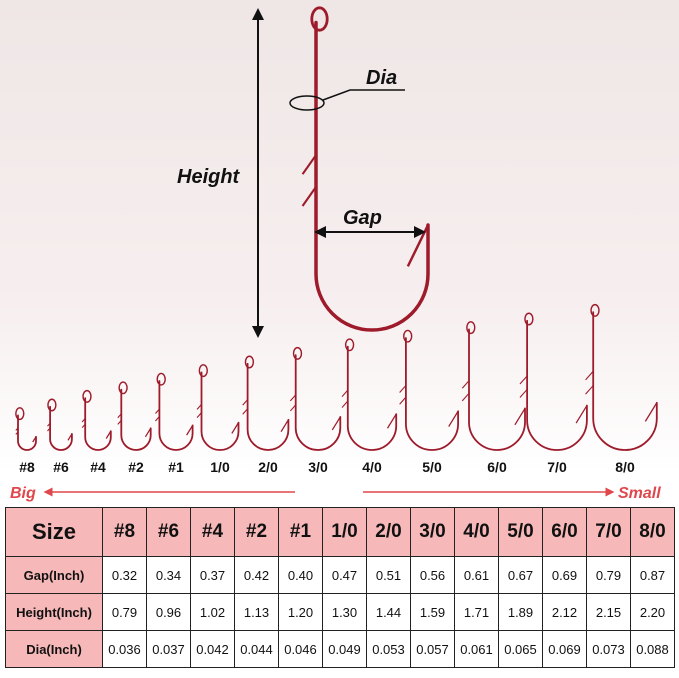 This screenshot has width=679, height=678. Describe the element at coordinates (256, 532) in the screenshot. I see `table-cell: #2` at that location.